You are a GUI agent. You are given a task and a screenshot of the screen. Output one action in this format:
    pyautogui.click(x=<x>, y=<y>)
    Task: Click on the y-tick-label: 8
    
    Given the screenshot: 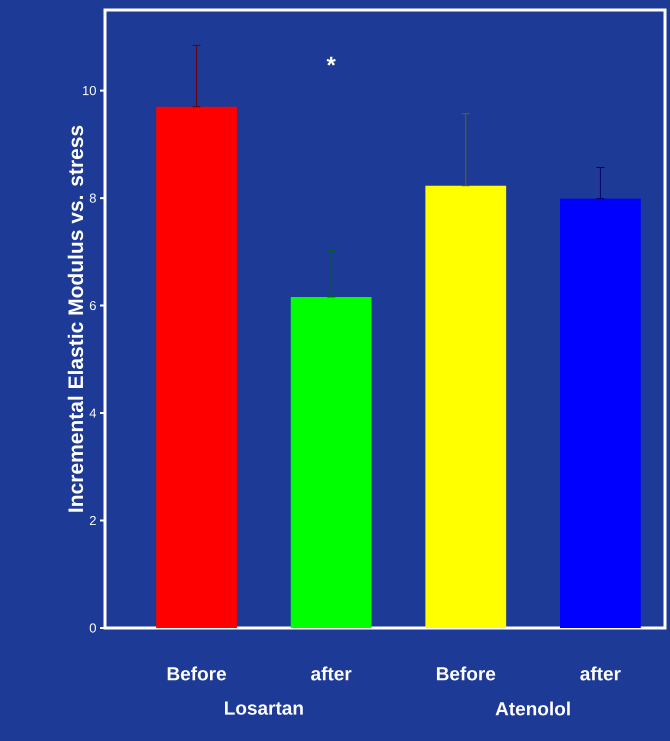 What is the action you would take?
    pyautogui.click(x=93, y=198)
    